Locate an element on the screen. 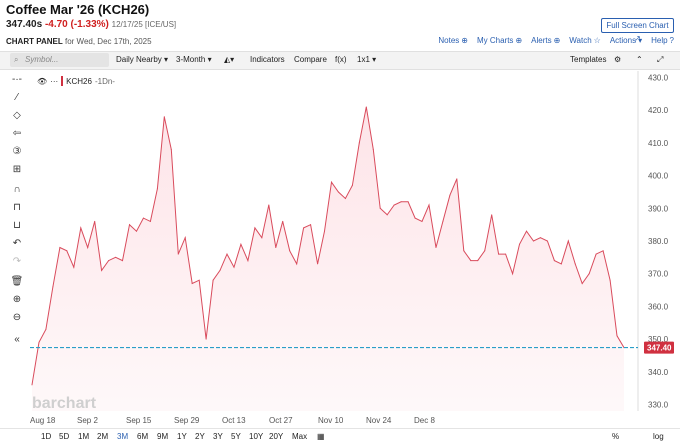  layout-dropdown: 1x1 ▾ is located at coordinates (366, 59).